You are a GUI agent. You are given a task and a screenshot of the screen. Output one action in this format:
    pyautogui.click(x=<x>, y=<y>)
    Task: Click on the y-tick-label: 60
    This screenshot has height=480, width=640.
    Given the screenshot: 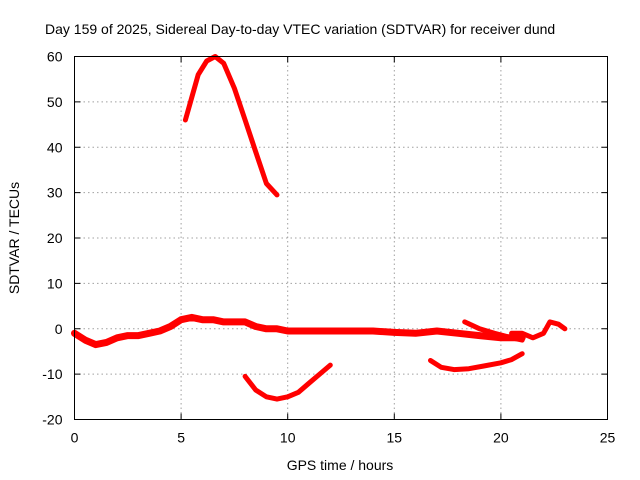 What is the action you would take?
    pyautogui.click(x=55, y=57)
    